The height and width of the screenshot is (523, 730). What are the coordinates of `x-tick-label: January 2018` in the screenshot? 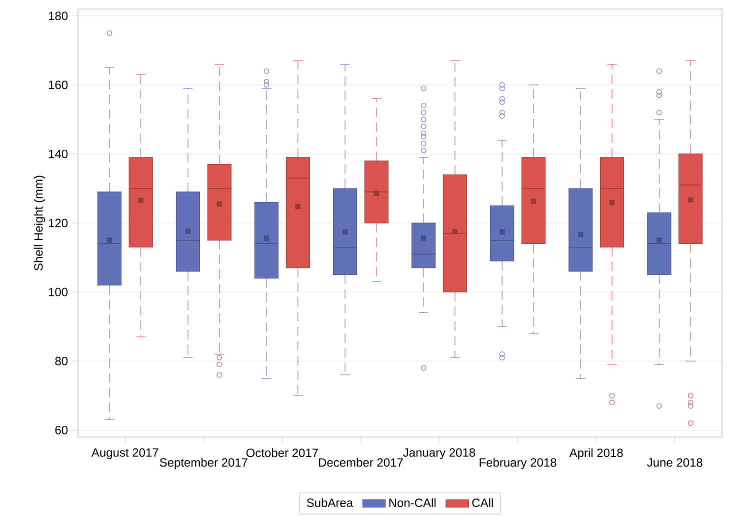 It's located at (439, 454).